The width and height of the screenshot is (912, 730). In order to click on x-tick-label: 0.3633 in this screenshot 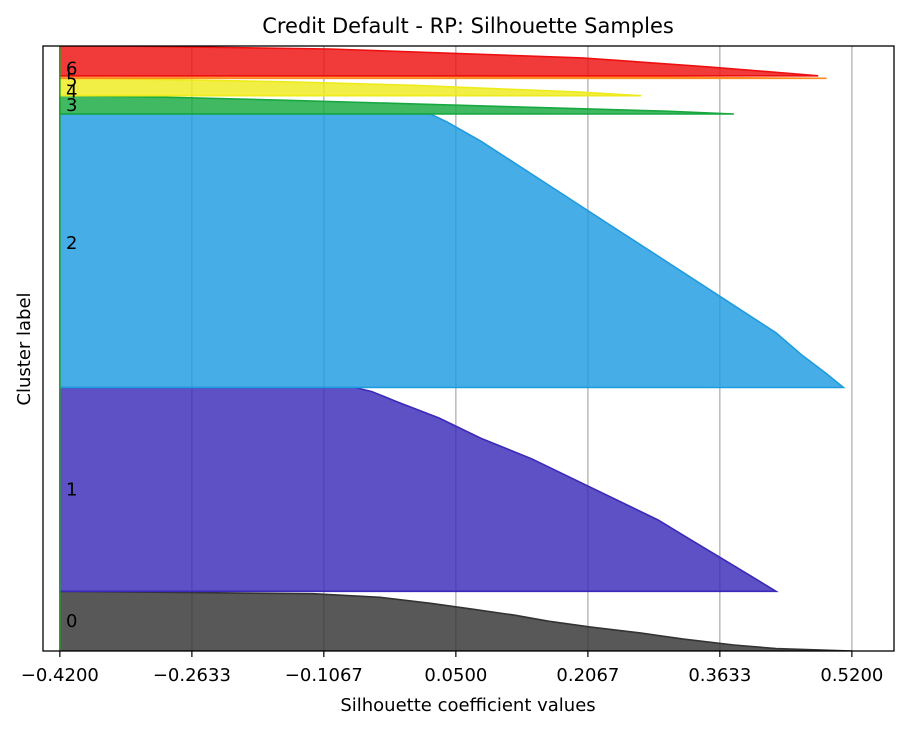, I will do `click(719, 675)`.